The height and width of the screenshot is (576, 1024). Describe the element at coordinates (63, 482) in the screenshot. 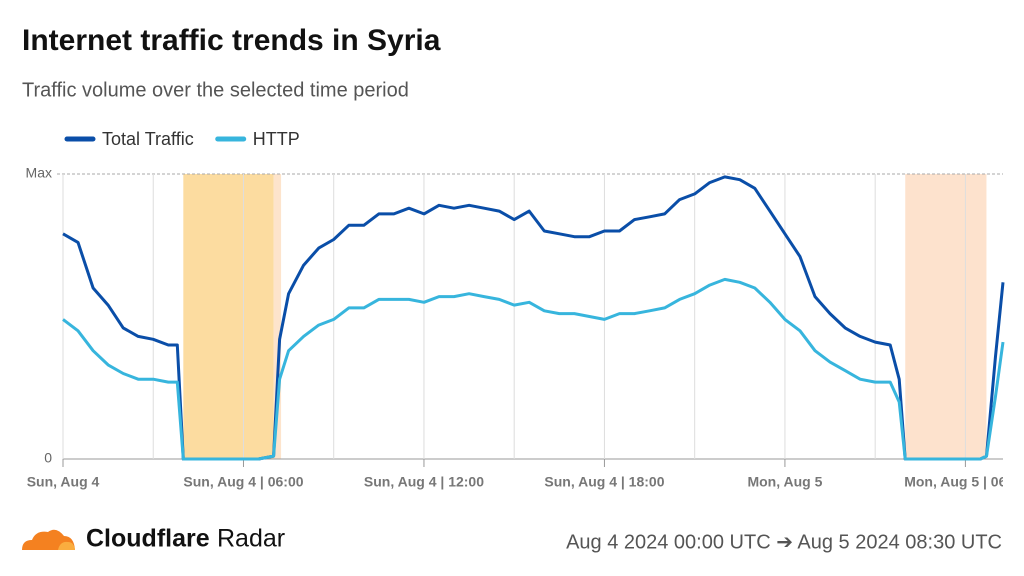

I see `x-tick-label: Sun, Aug 4` at that location.